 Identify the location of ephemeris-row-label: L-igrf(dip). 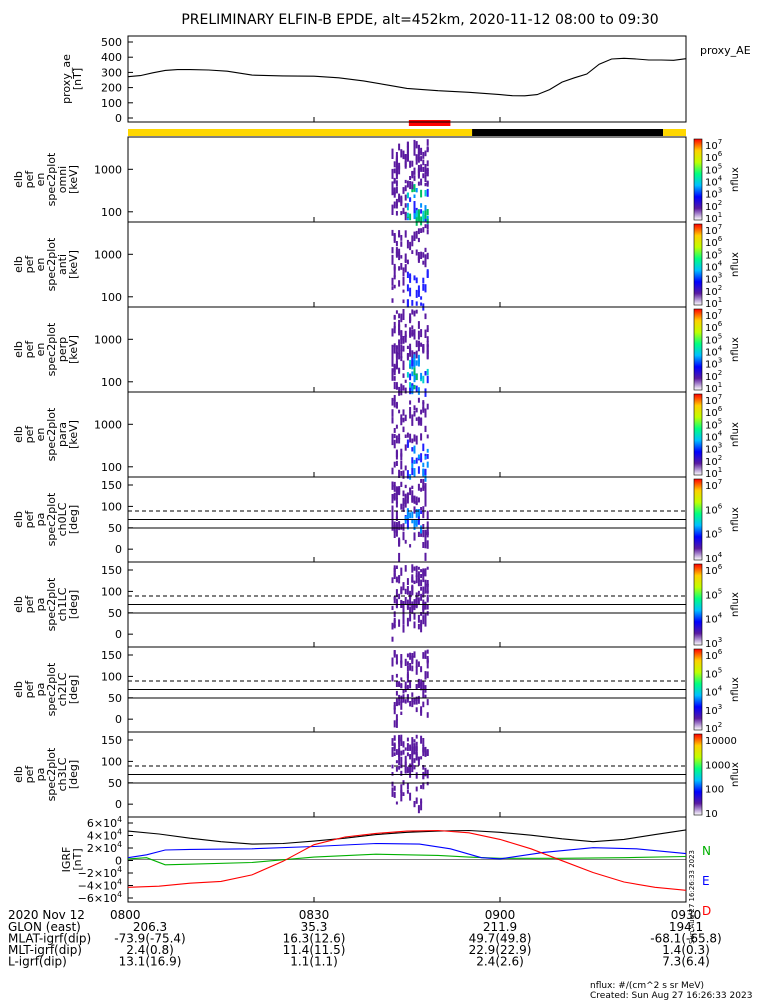
(37, 962).